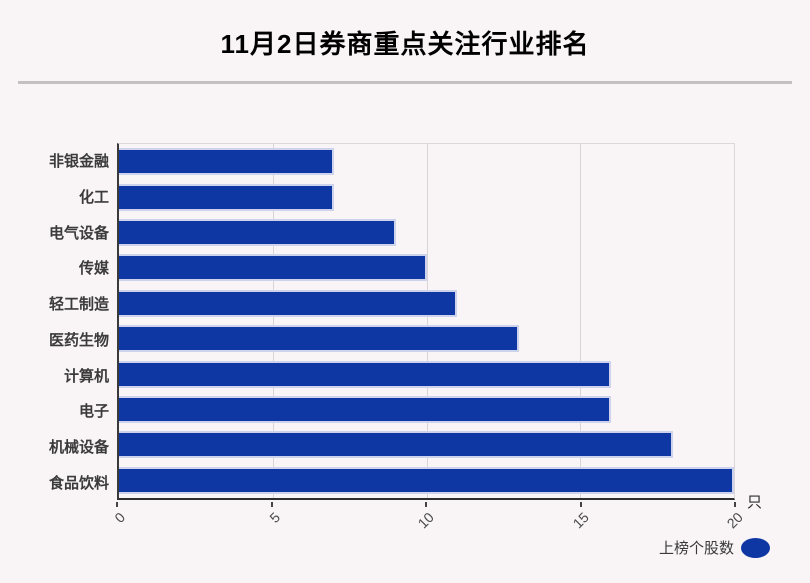  What do you see at coordinates (93, 412) in the screenshot?
I see `category-label: 电子` at bounding box center [93, 412].